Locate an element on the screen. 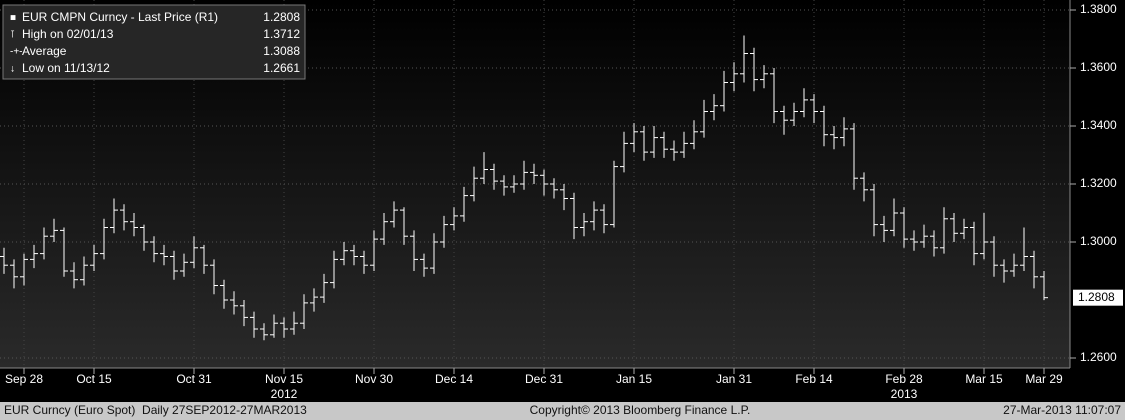 The width and height of the screenshot is (1125, 420). legend-value: 1.2808 is located at coordinates (281, 17).